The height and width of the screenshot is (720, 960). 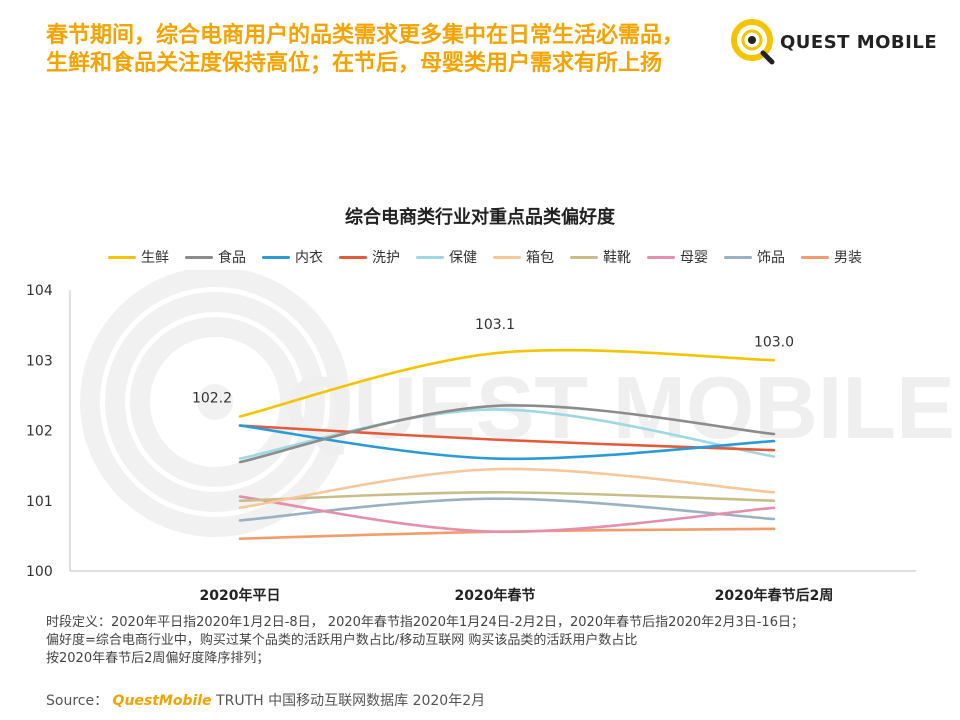 What do you see at coordinates (39, 291) in the screenshot?
I see `y-tick-label: 104` at bounding box center [39, 291].